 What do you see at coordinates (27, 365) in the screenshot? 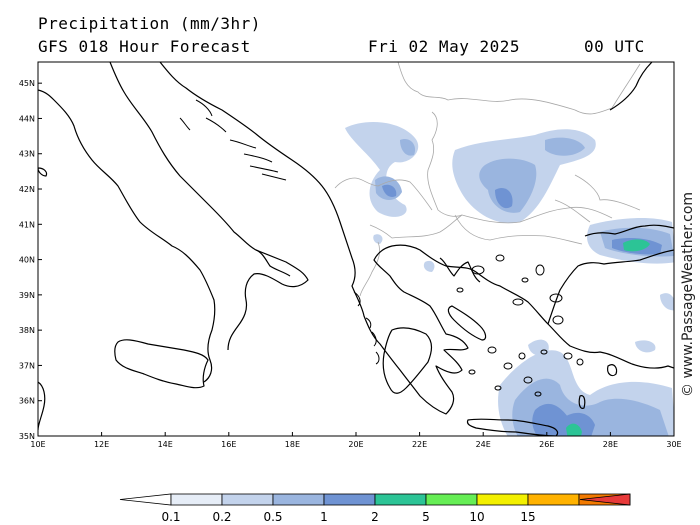
I see `lat-tick-label: 37N` at bounding box center [27, 365].